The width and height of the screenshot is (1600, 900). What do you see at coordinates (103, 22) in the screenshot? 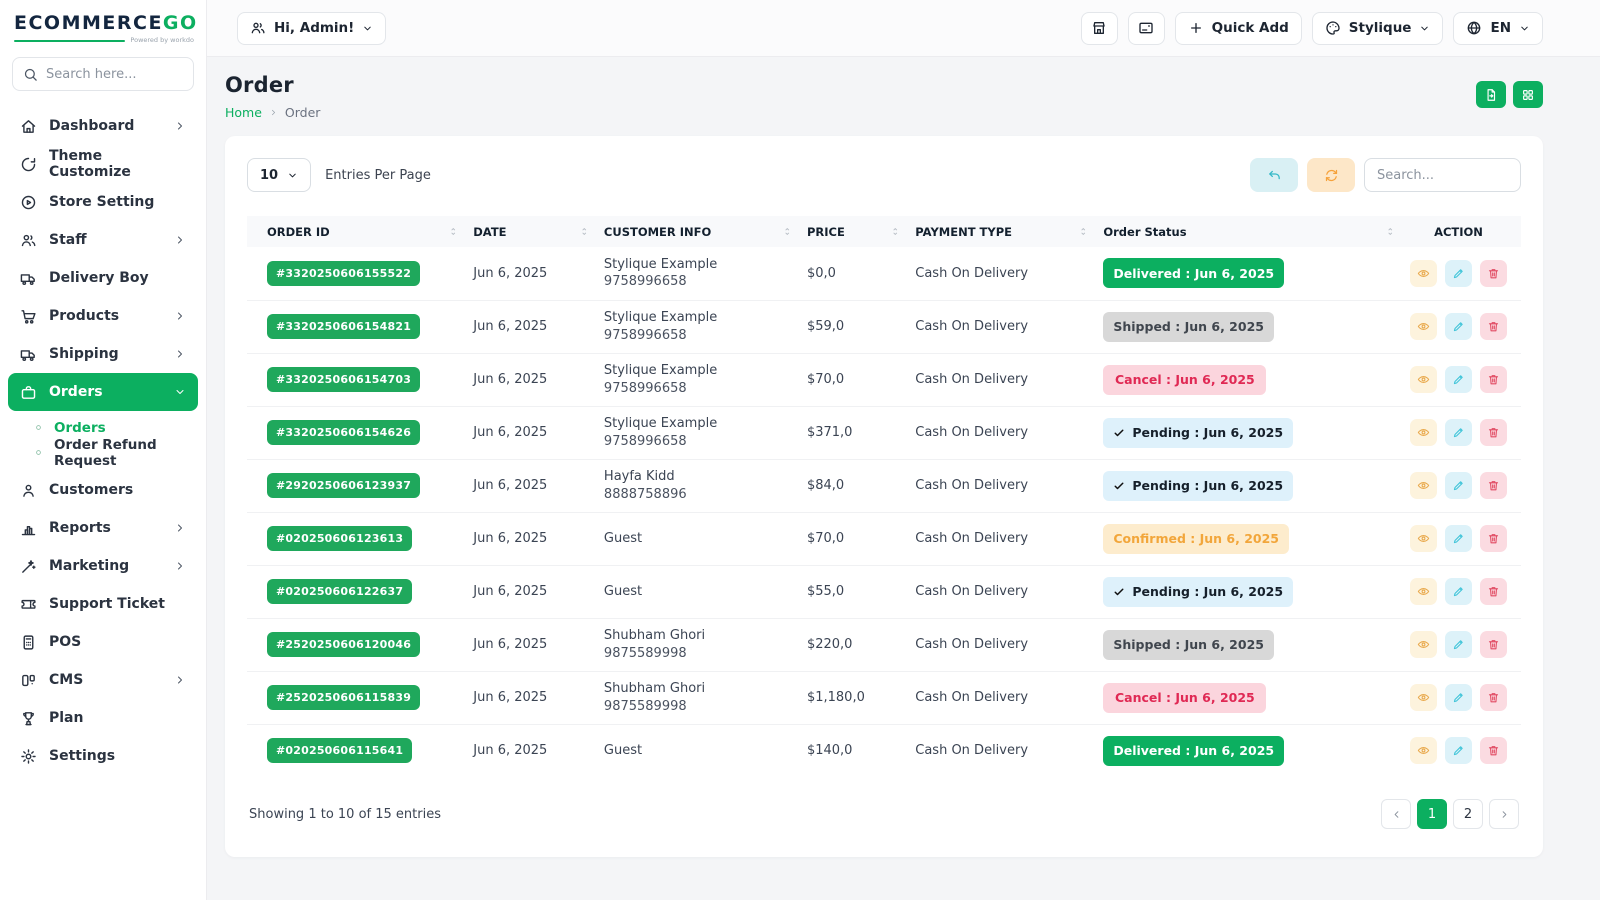
I see `brand-logo: ECOMMERCEGO Powered by workdo` at bounding box center [103, 22].